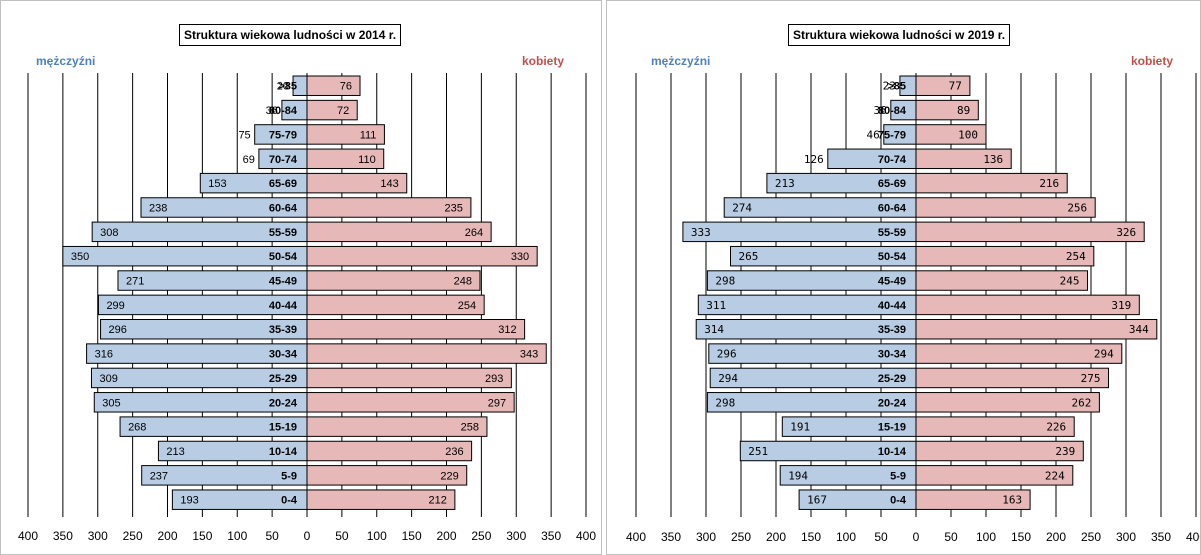 The image size is (1201, 555). Describe the element at coordinates (368, 135) in the screenshot. I see `data-label-women: 111` at that location.